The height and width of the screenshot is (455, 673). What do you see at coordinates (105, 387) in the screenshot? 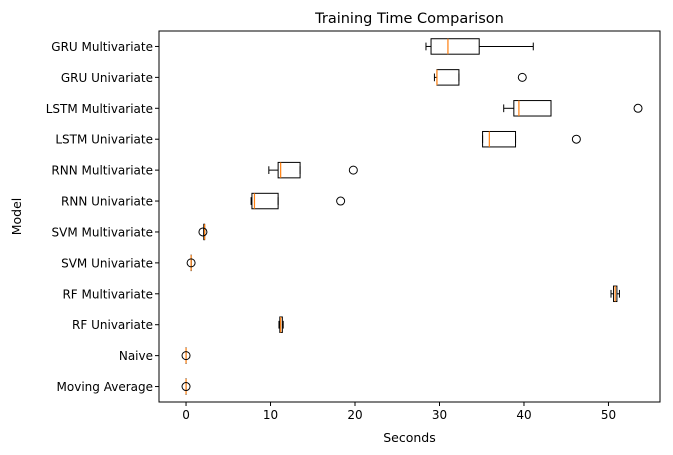
I see `y-tick-label: Moving Average` at bounding box center [105, 387].